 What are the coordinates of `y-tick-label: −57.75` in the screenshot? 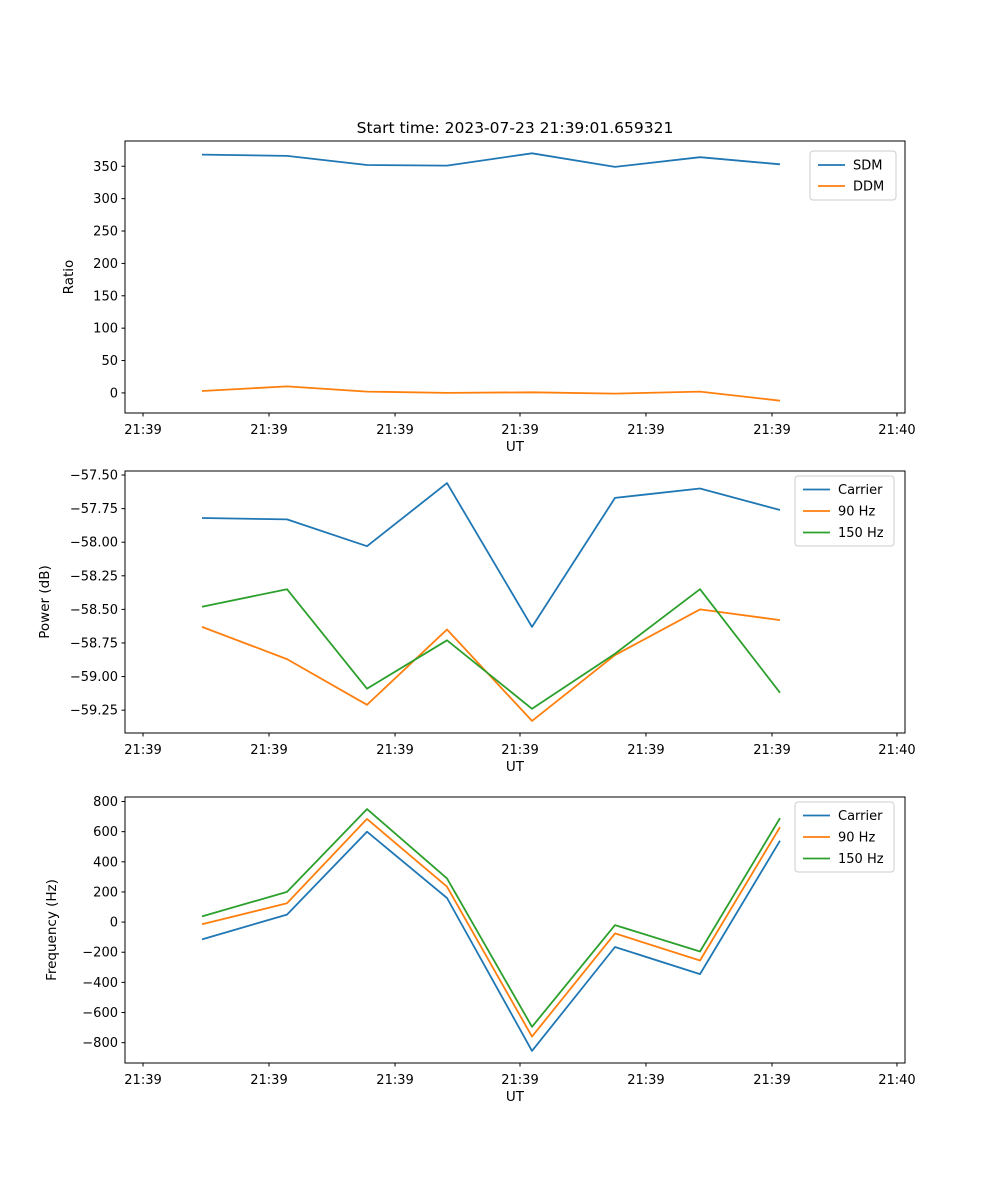 It's located at (94, 509).